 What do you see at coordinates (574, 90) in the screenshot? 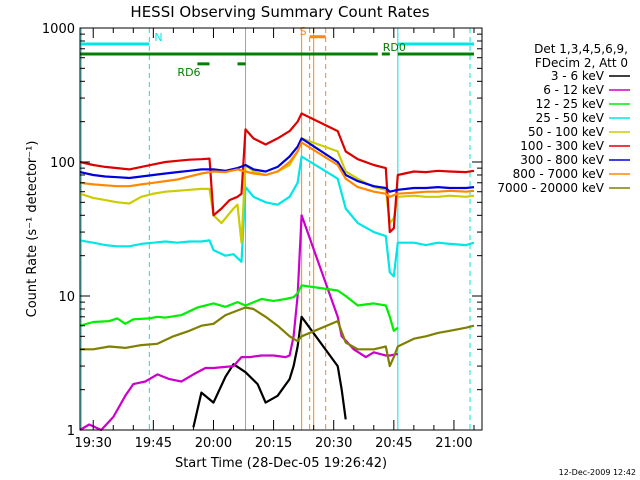
I see `legend-entry: 6 - 12 keV` at bounding box center [574, 90].